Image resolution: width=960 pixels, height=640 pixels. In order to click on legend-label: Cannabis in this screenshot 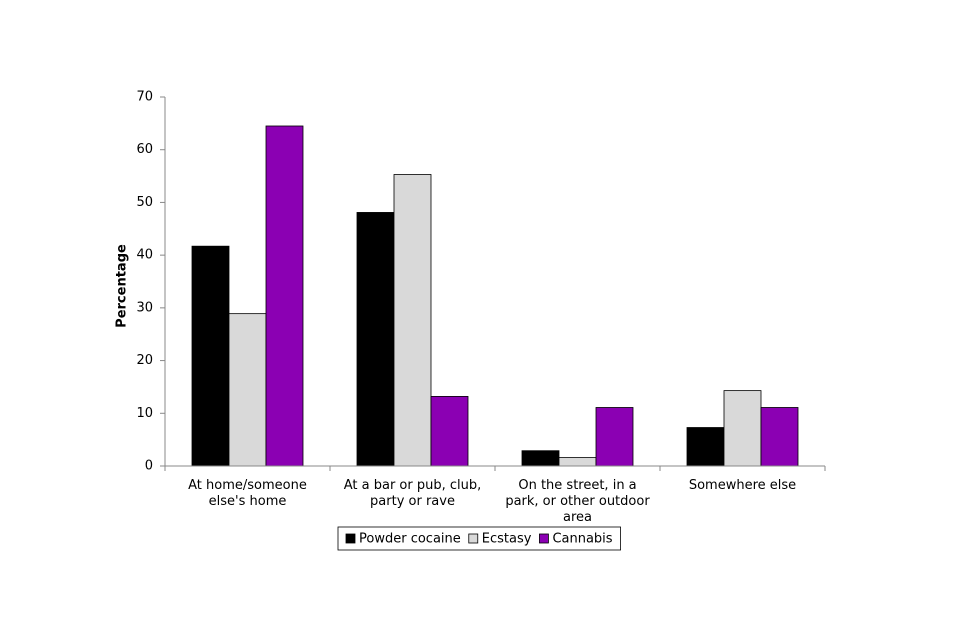, I will do `click(582, 539)`.